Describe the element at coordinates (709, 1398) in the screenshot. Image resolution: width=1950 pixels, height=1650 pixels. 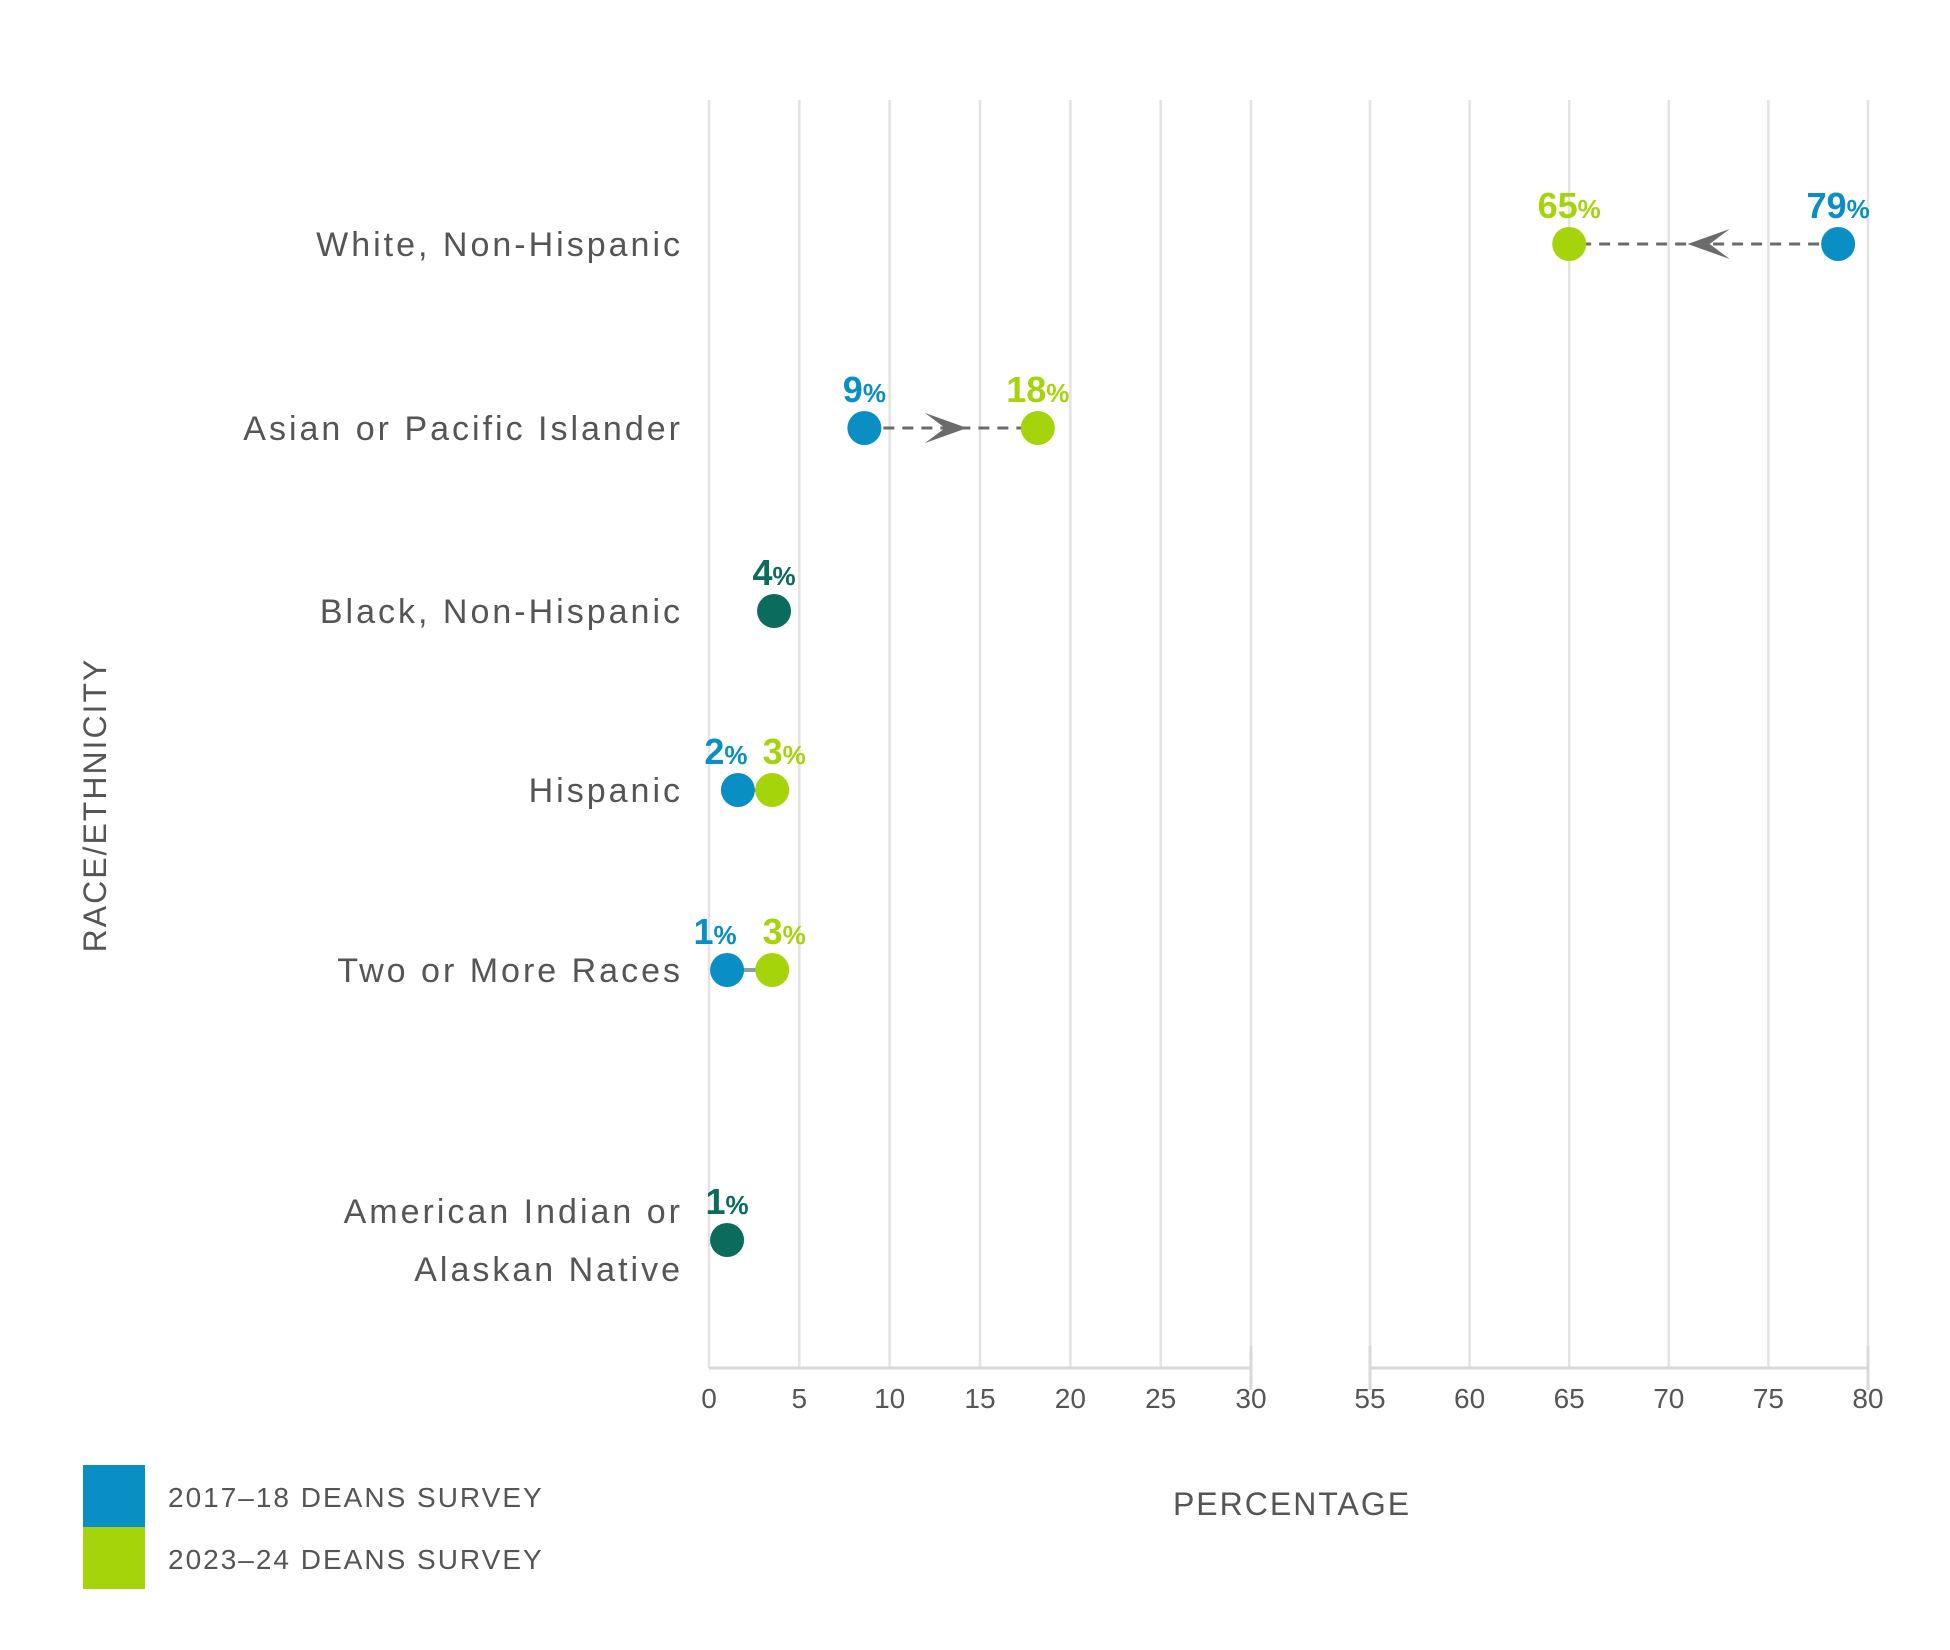
I see `tick-label-0: 0` at that location.